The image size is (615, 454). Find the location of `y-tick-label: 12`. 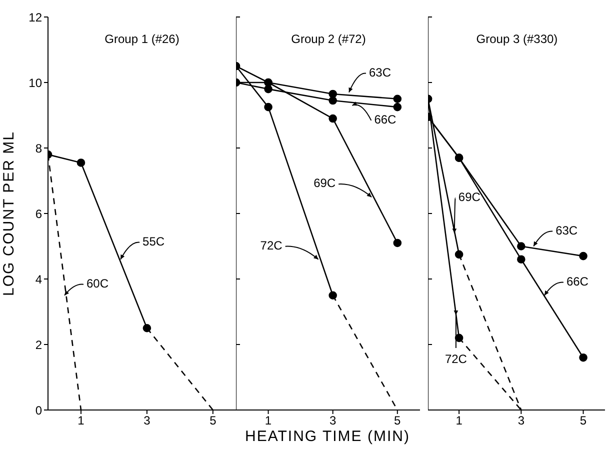

y-tick-label: 12 is located at coordinates (35, 17).